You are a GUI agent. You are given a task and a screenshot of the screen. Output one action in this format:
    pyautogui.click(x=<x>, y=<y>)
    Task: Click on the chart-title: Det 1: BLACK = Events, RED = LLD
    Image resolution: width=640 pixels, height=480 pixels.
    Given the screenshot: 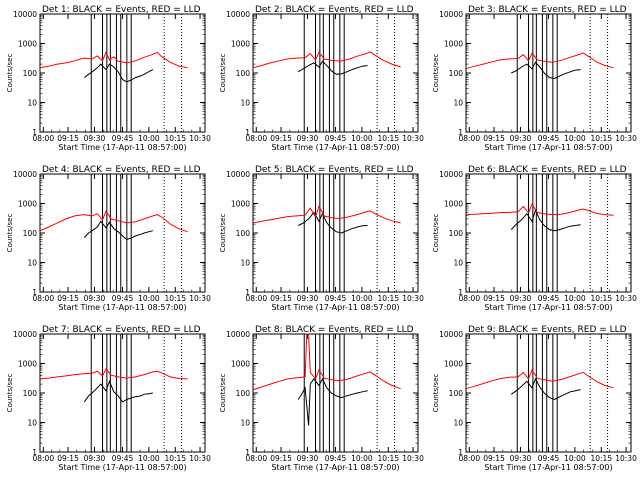 What is the action you would take?
    pyautogui.click(x=121, y=10)
    